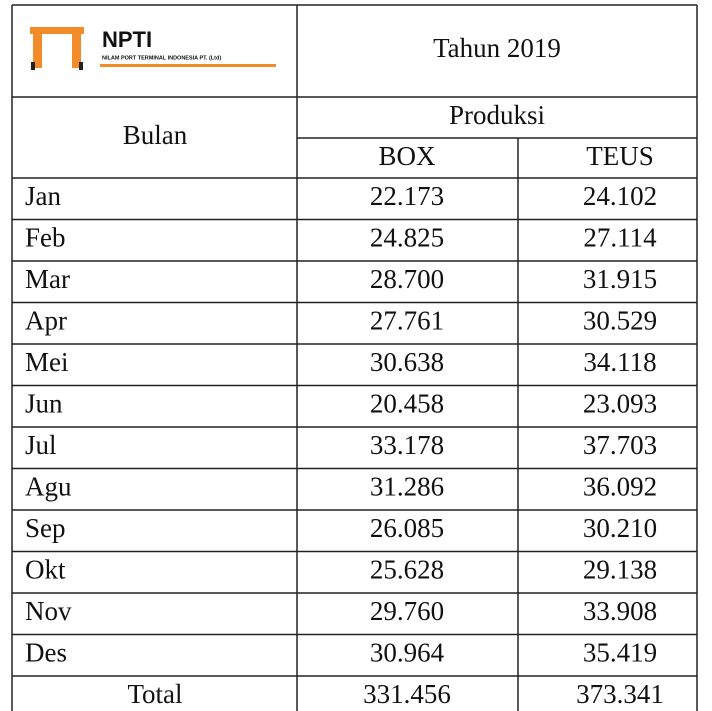 This screenshot has width=712, height=711. Describe the element at coordinates (48, 486) in the screenshot. I see `month-cell: Agu` at that location.